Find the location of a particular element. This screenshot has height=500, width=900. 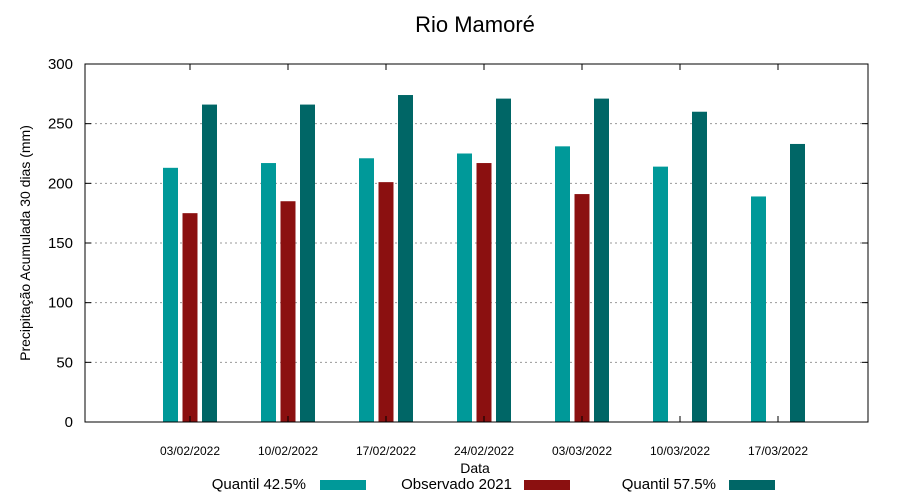

x-tick-label: 10/03/2022 is located at coordinates (680, 451).